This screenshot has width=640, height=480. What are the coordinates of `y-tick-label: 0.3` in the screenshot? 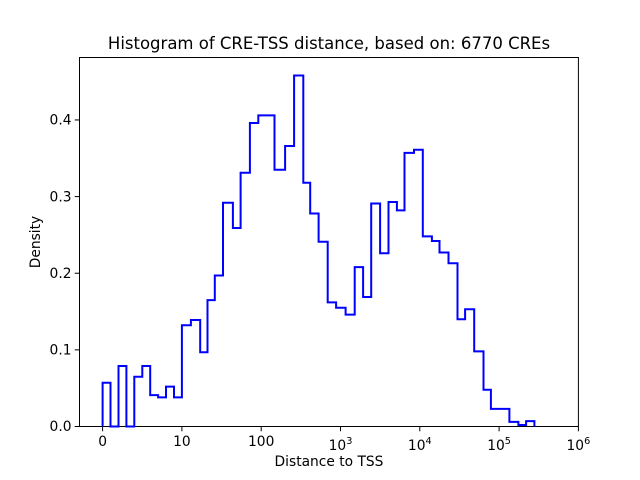 It's located at (61, 197).